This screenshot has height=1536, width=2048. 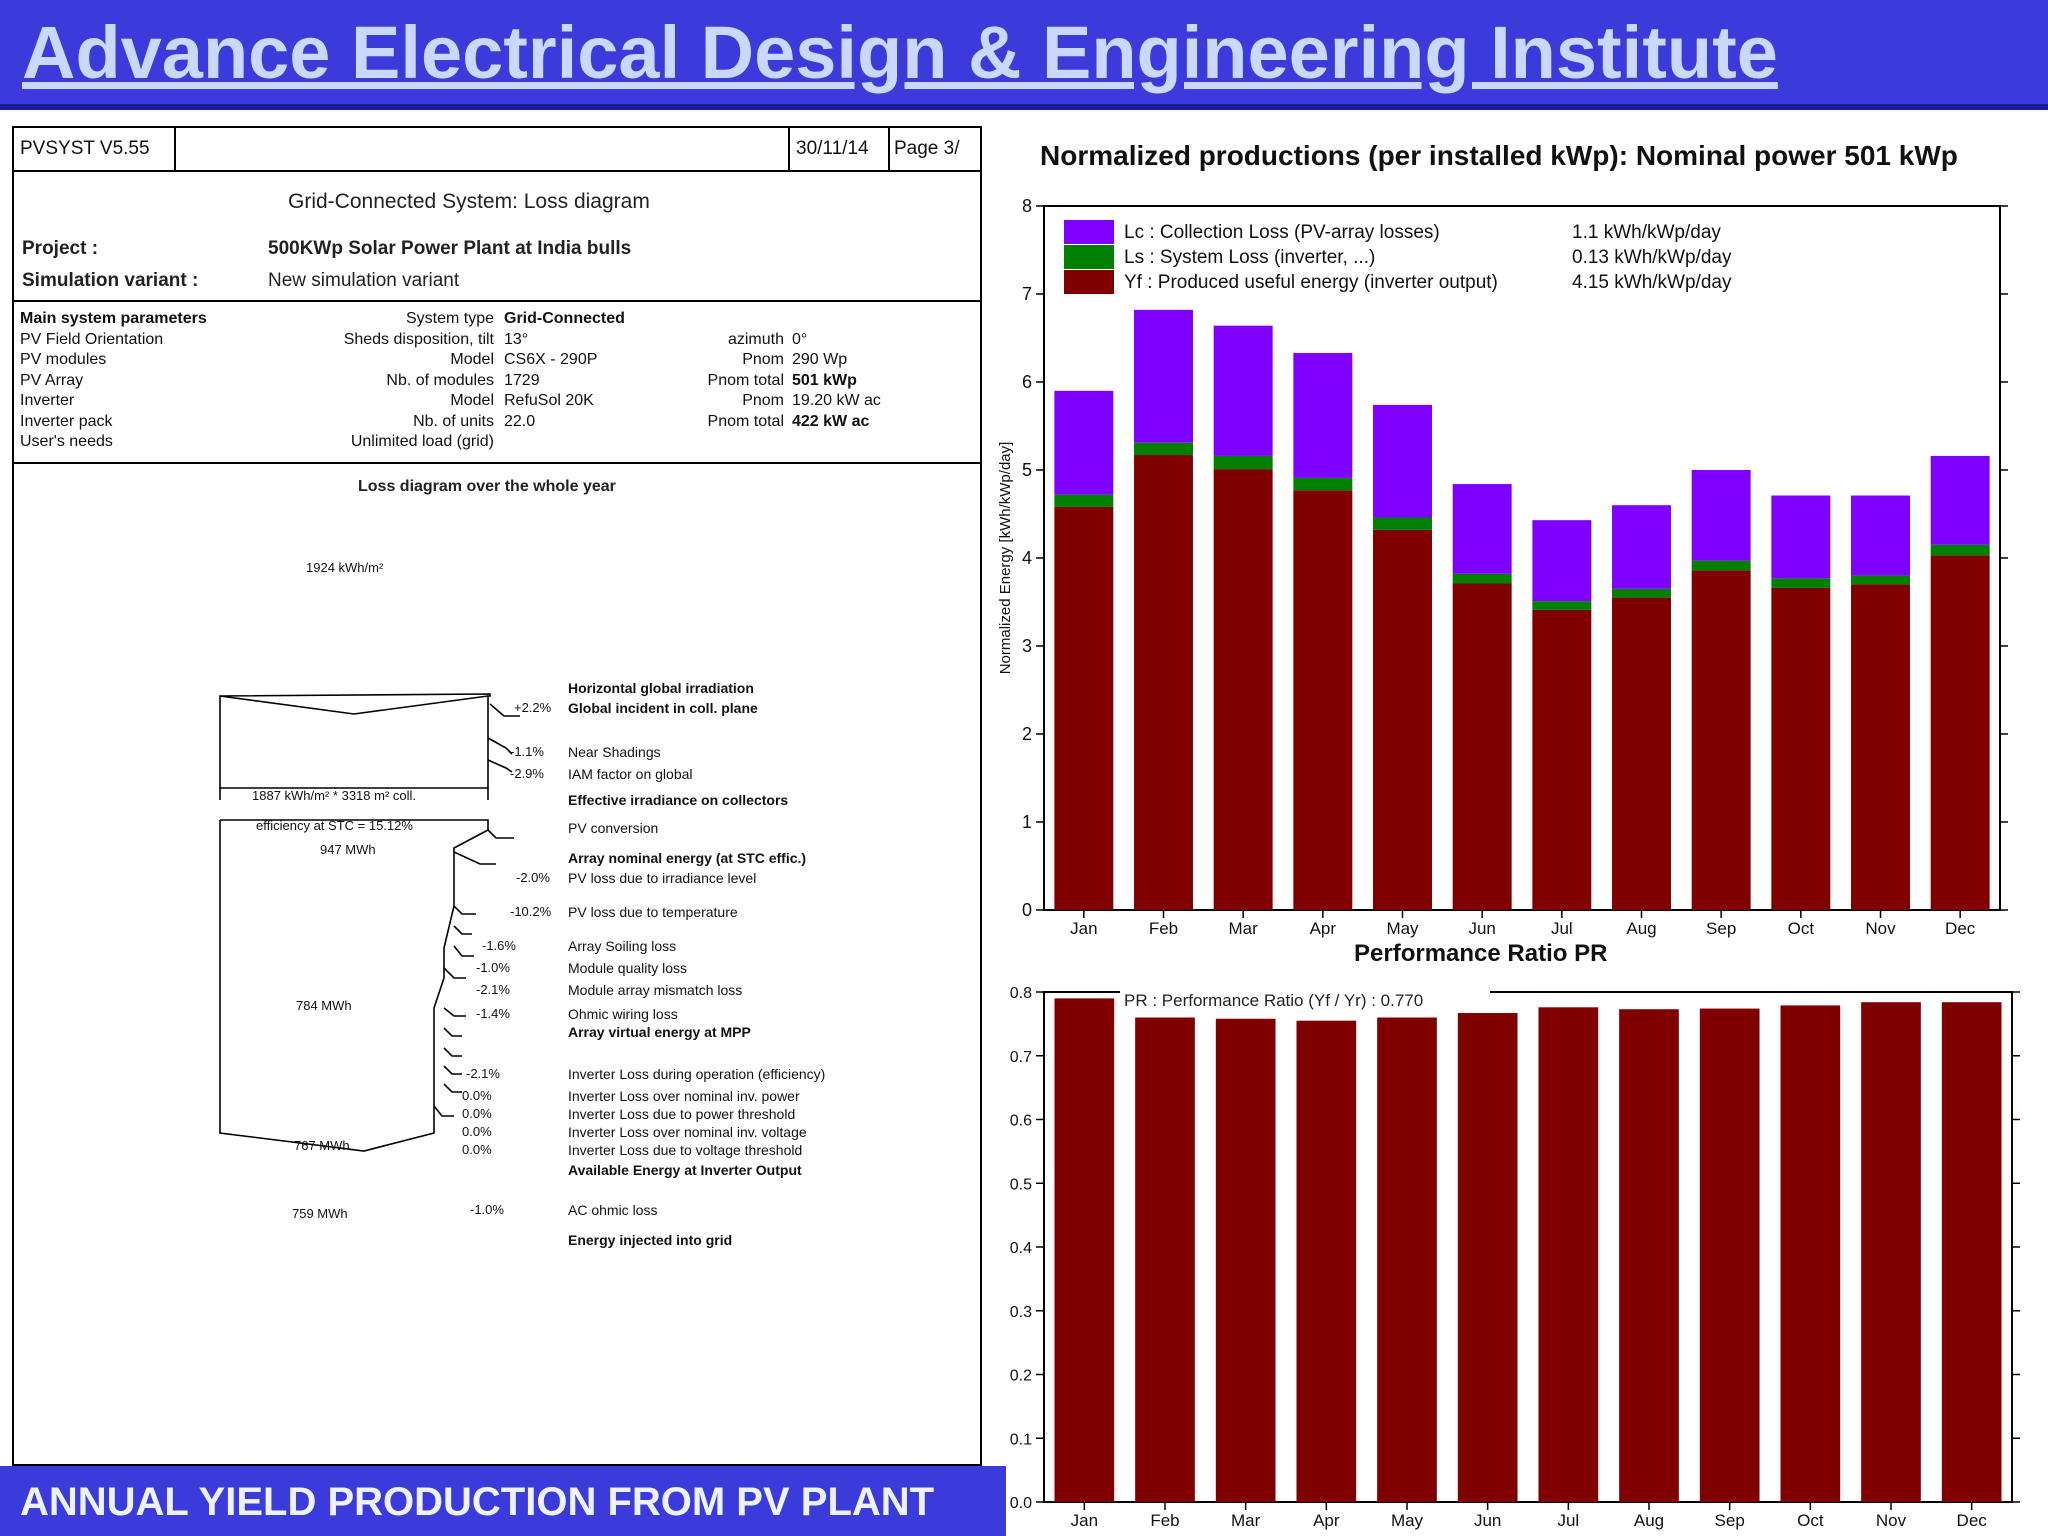 I want to click on loss-label: Effective irradiance on collectors, so click(x=678, y=800).